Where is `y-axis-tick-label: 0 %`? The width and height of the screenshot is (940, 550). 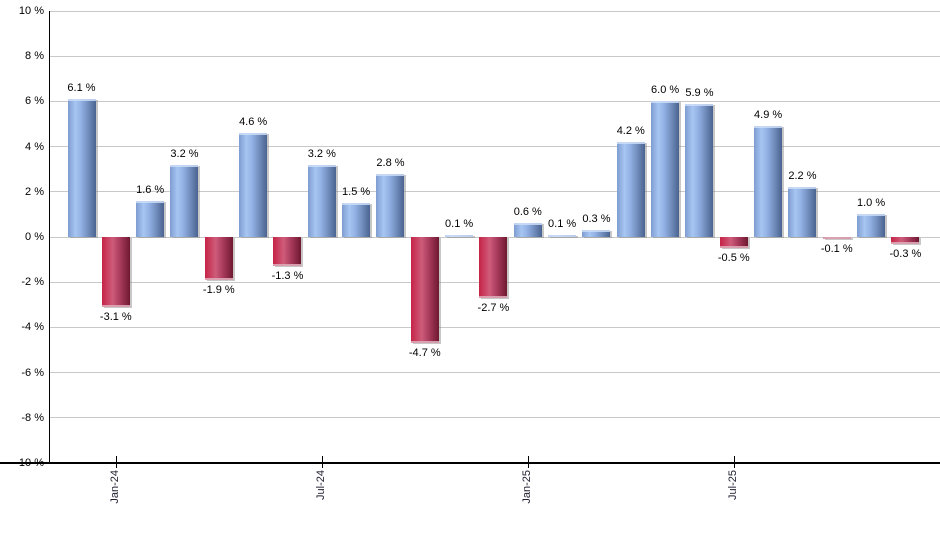 y-axis-tick-label: 0 % is located at coordinates (34, 237).